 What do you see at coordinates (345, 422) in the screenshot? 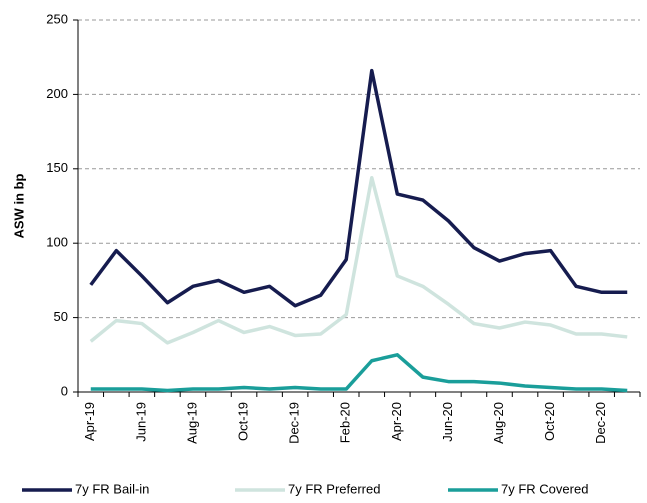
I see `x-tick-label: Feb-20` at bounding box center [345, 422].